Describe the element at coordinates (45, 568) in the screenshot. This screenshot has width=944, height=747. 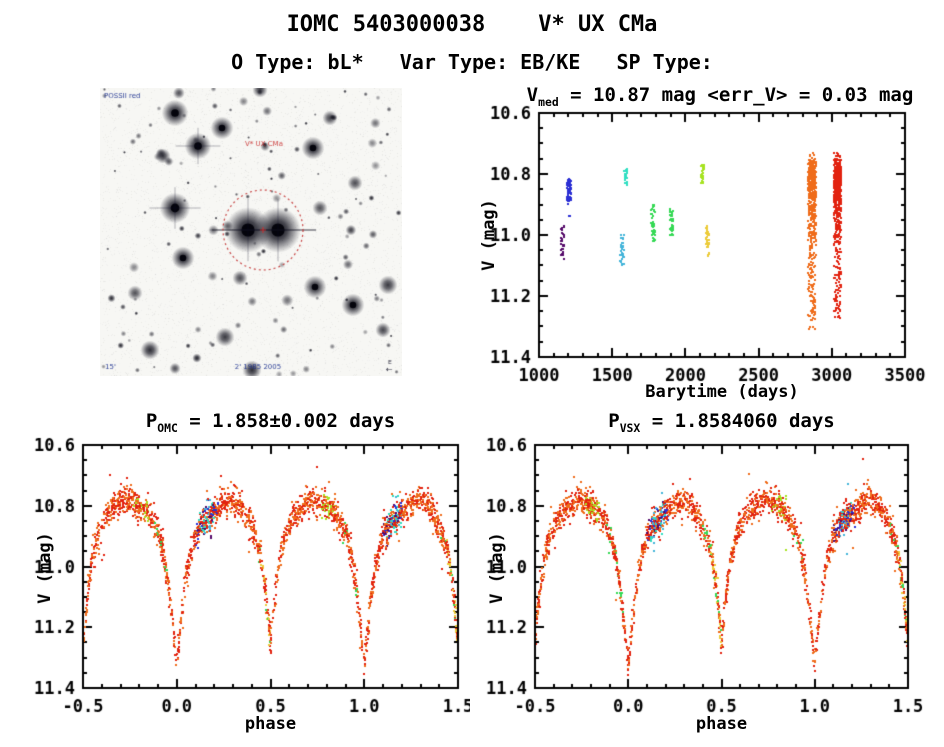
I see `omc-phase-yaxis-label: V (mag)` at that location.